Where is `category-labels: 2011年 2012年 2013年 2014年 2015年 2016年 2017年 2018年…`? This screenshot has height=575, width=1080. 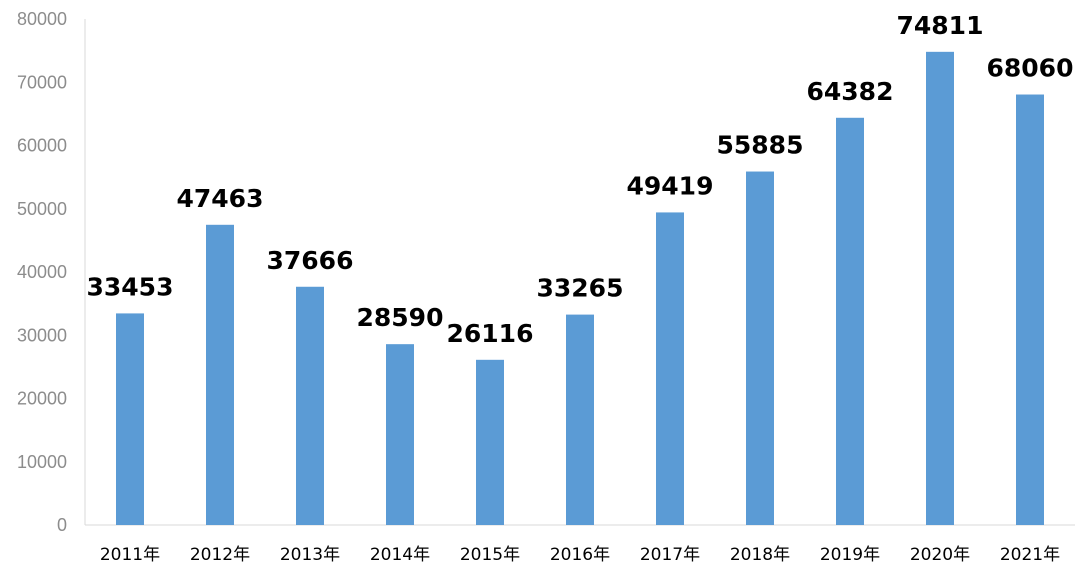
category-labels: 2011年 2012年 2013年 2014年 2015年 2016年 2017年 2018年… is located at coordinates (580, 555).